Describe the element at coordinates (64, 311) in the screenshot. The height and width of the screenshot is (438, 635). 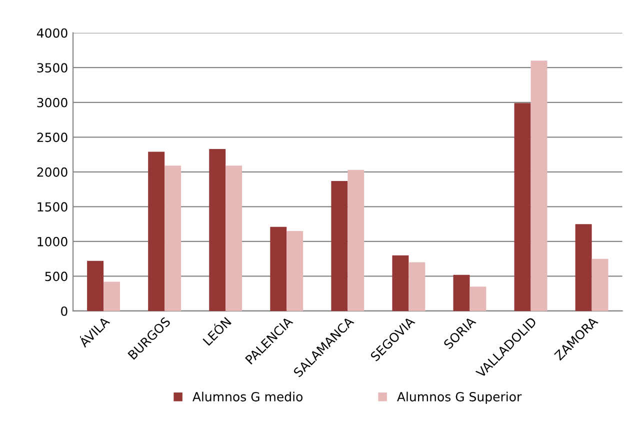
I see `y-tick-label: 0` at that location.